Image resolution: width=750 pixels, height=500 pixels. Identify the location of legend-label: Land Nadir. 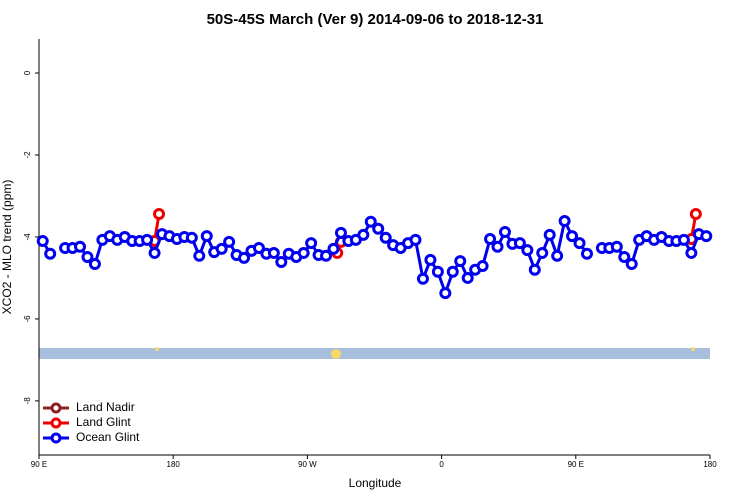
(105, 407).